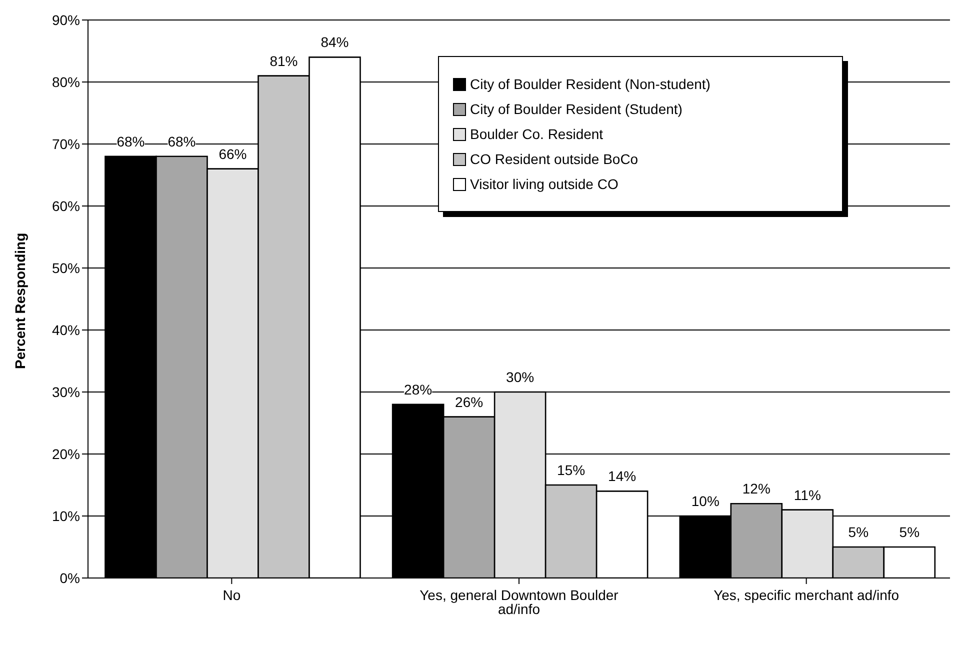 The image size is (973, 652). I want to click on data-label: 28%, so click(418, 389).